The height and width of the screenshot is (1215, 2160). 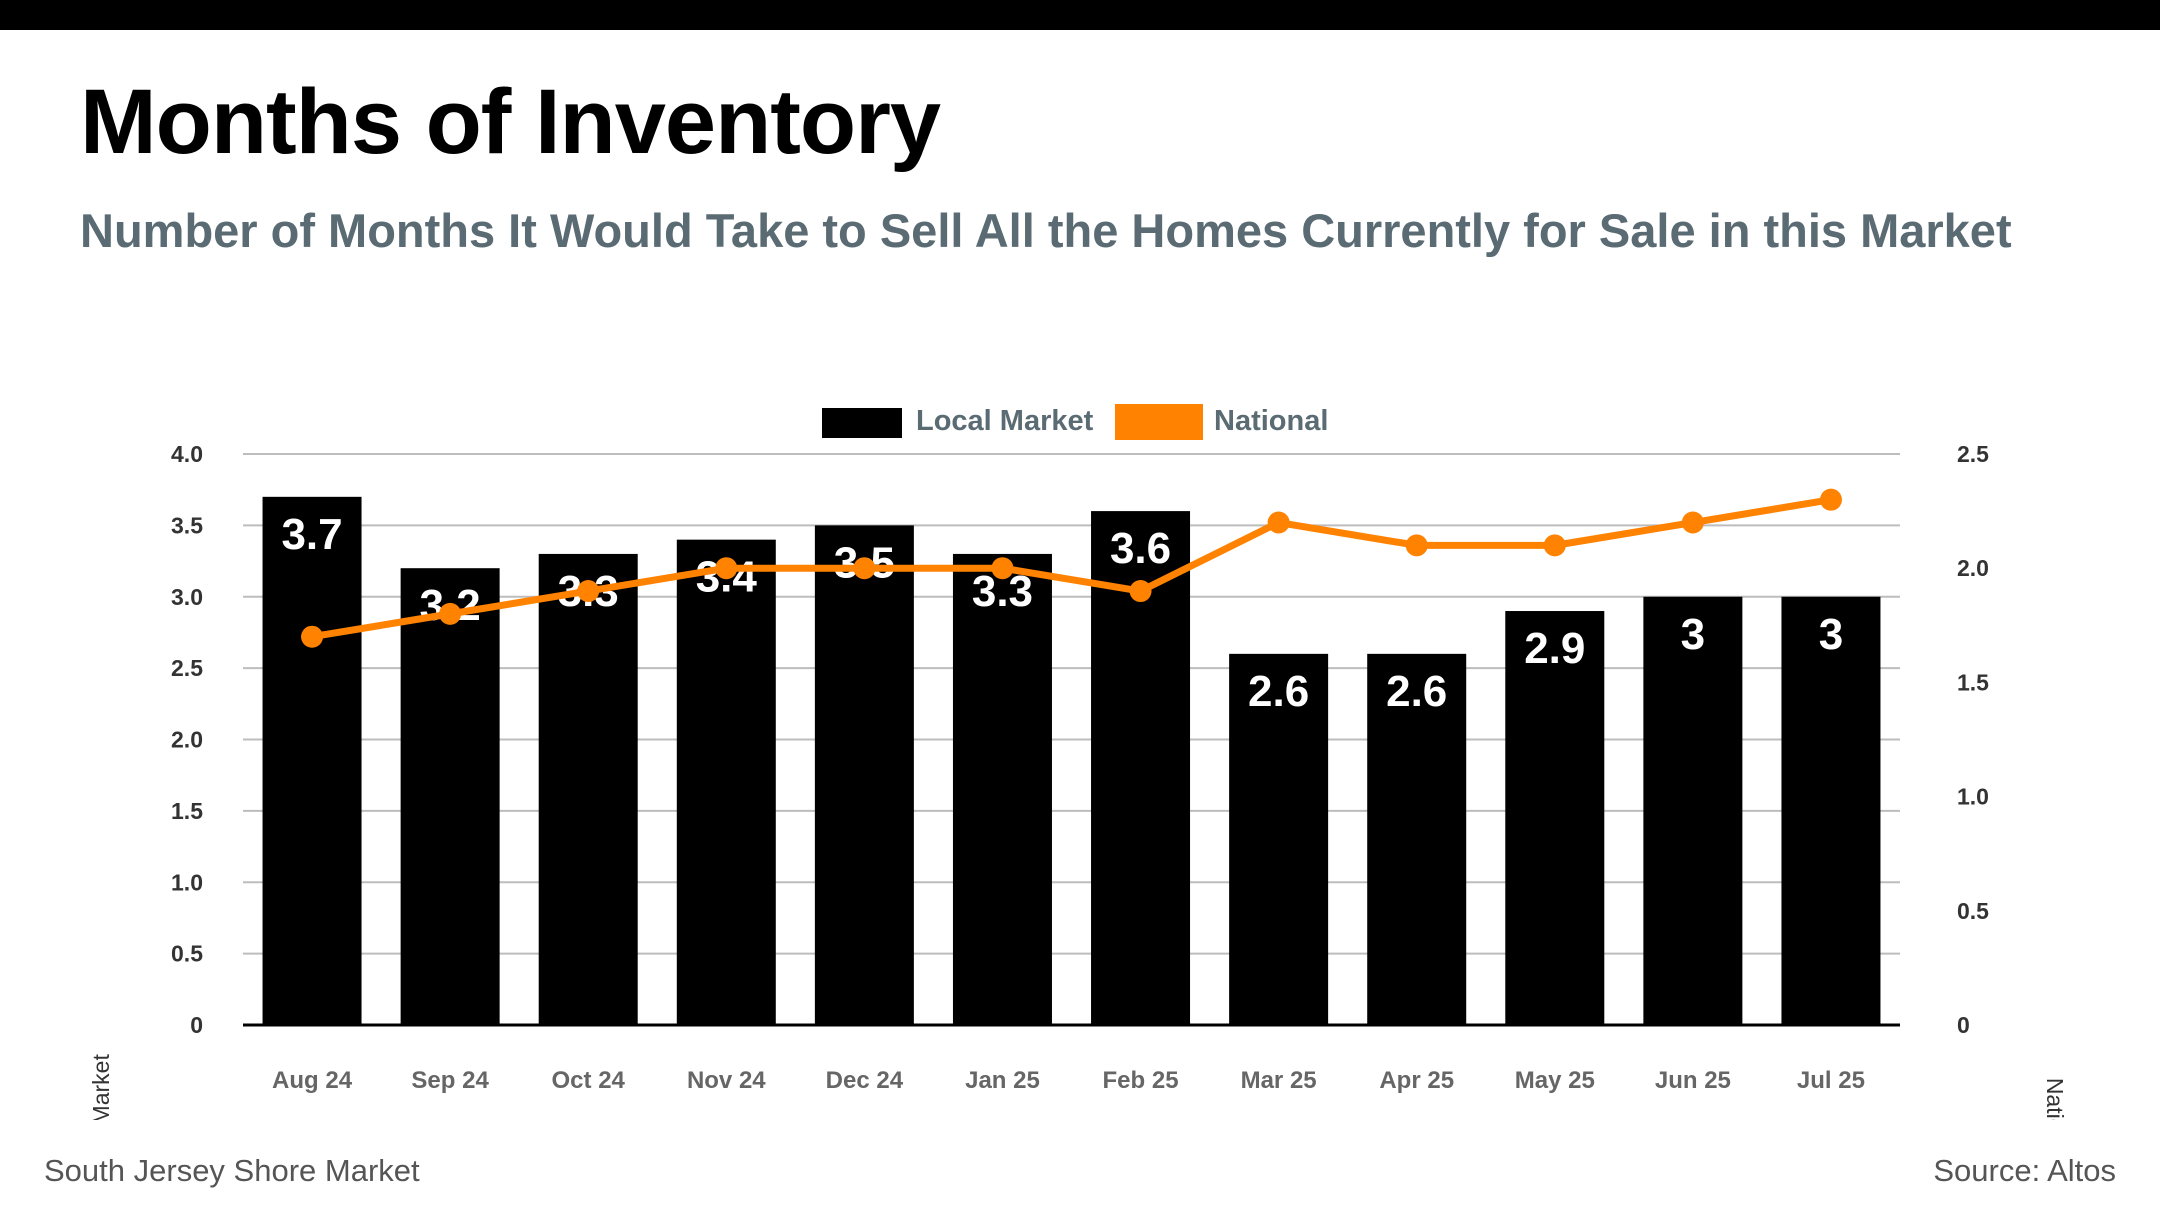 What do you see at coordinates (1831, 1080) in the screenshot?
I see `x-axis-category-label: Jul 25` at bounding box center [1831, 1080].